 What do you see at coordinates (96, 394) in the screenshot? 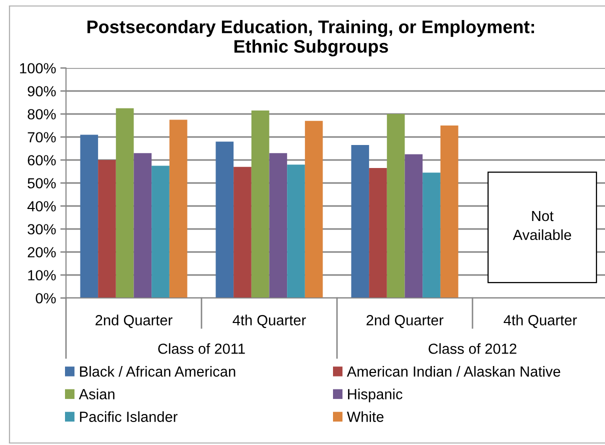
I see `legend-label: Asian` at bounding box center [96, 394].